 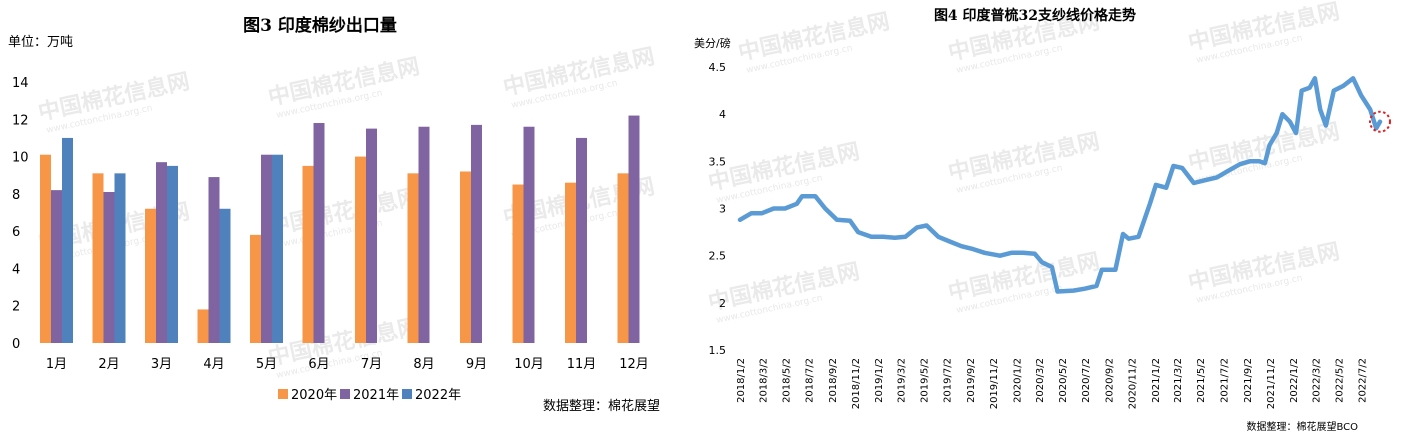 I want to click on source-label: 数据整理：棉花展望BCO, so click(x=1302, y=426).